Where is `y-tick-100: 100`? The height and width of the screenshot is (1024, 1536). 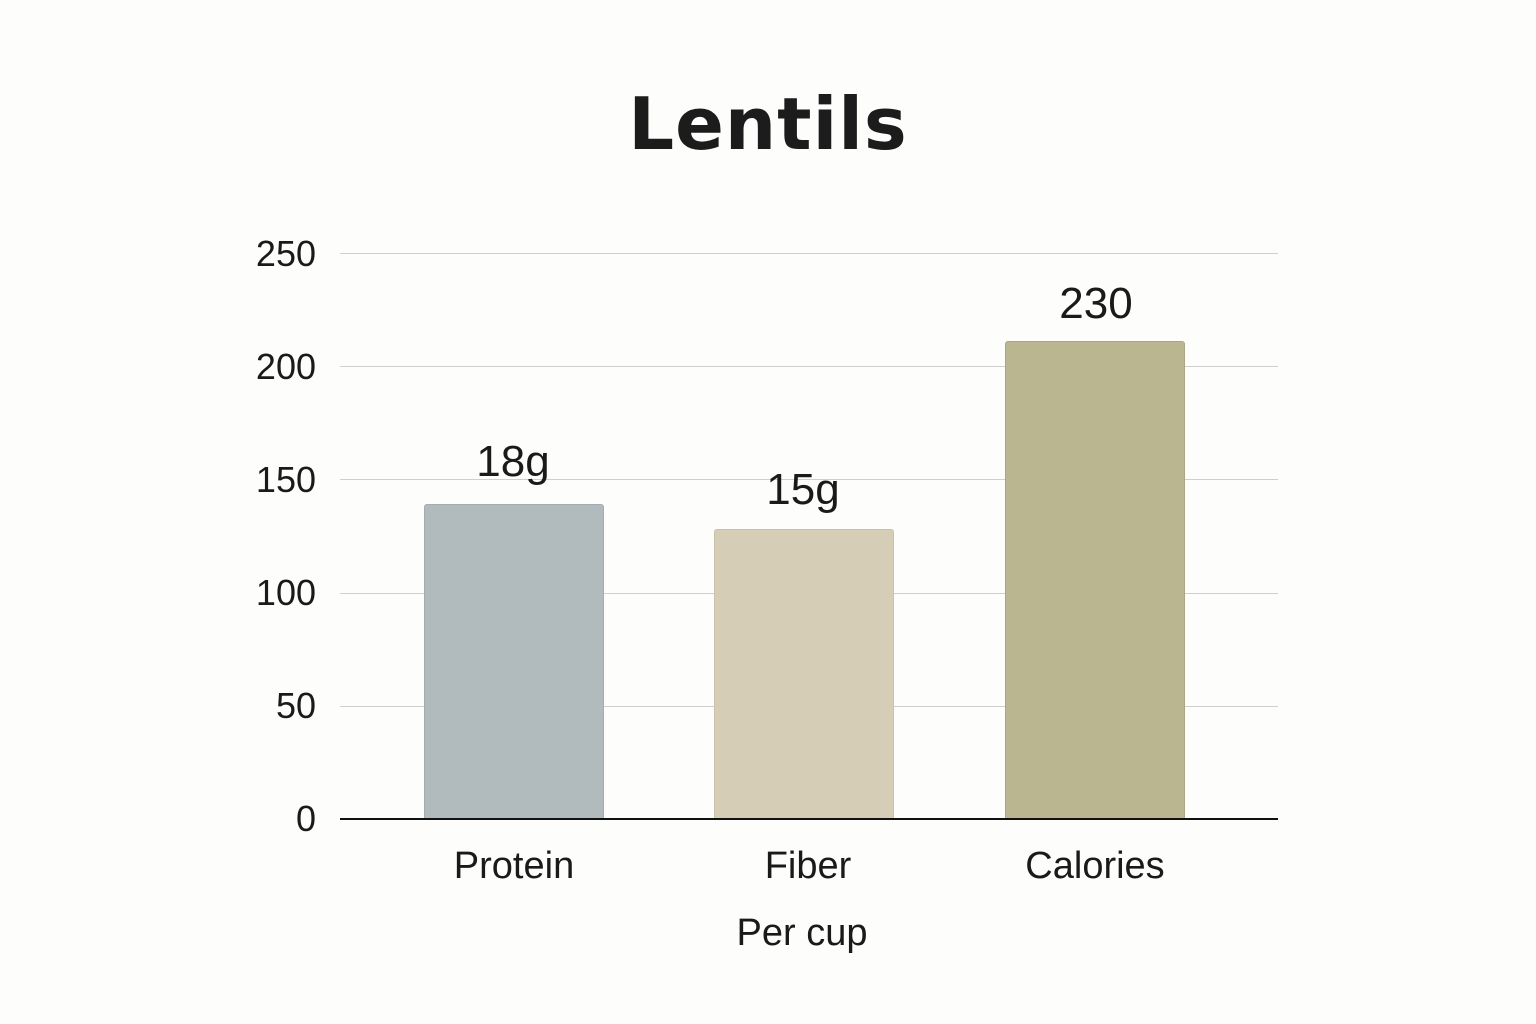 y-tick-100: 100 is located at coordinates (285, 592).